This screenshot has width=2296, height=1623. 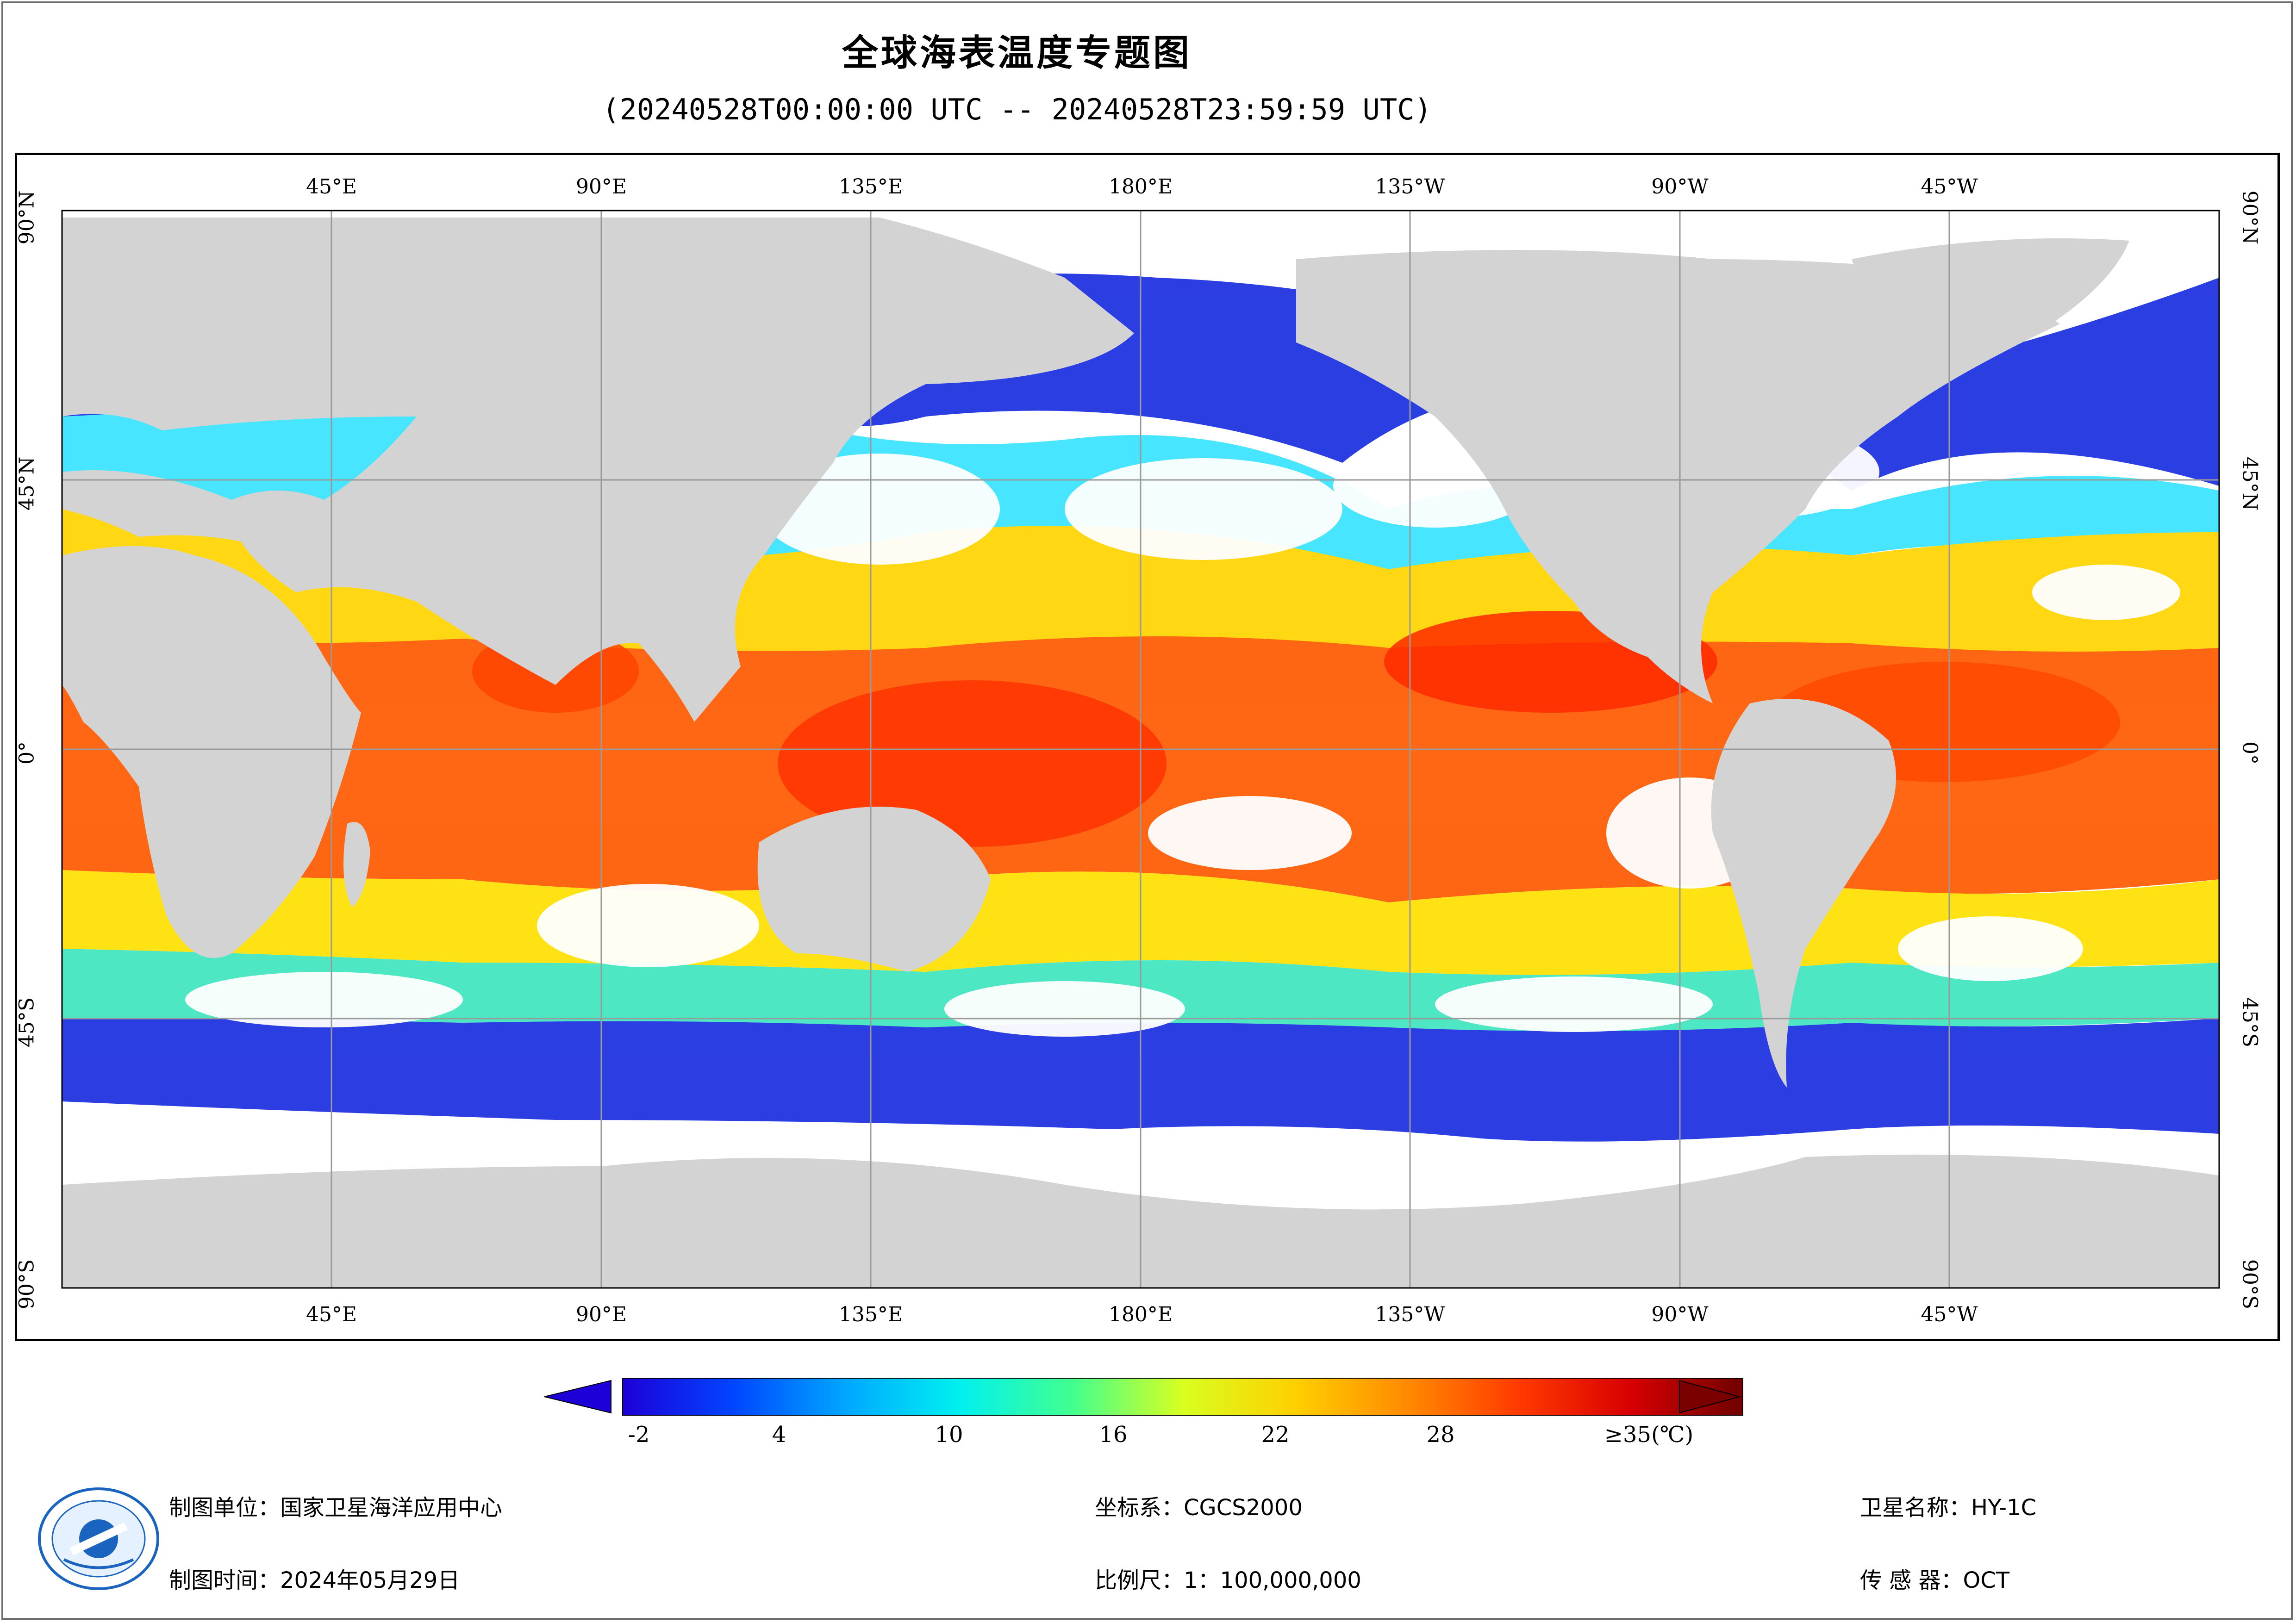 What do you see at coordinates (1680, 187) in the screenshot?
I see `lon-label-top: 90°W` at bounding box center [1680, 187].